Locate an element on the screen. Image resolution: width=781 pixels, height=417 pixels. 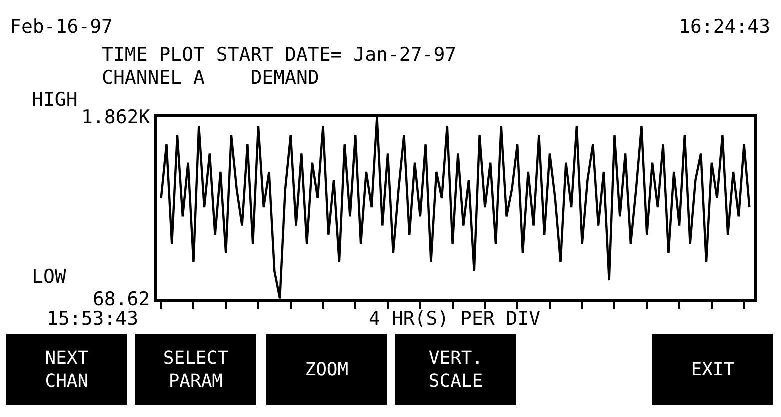
text: 15:53:43 is located at coordinates (93, 319).